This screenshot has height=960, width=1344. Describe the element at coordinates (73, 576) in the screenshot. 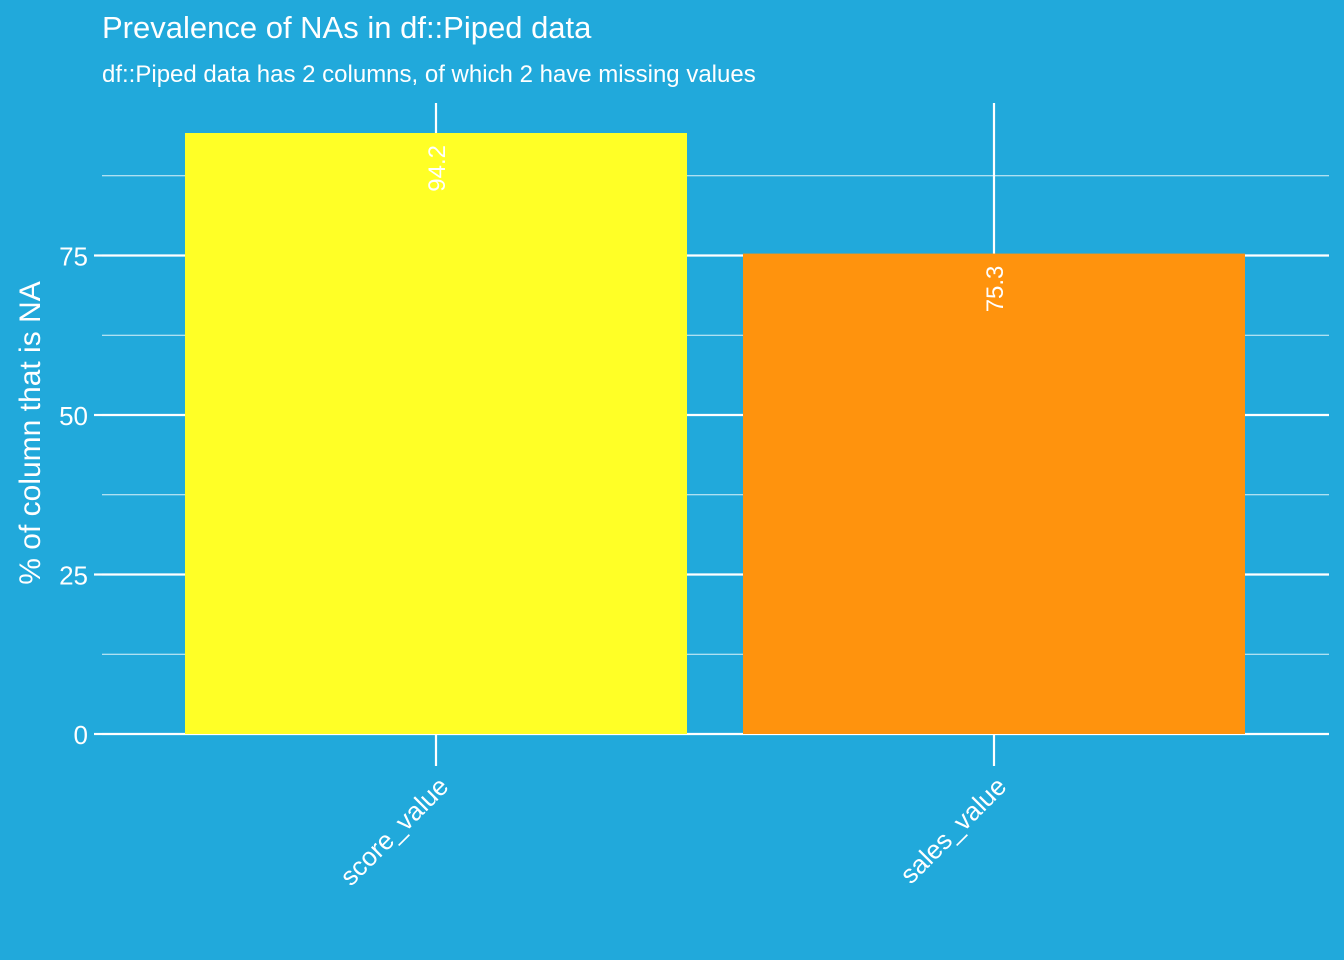

I see `y-tick-label: 25` at that location.